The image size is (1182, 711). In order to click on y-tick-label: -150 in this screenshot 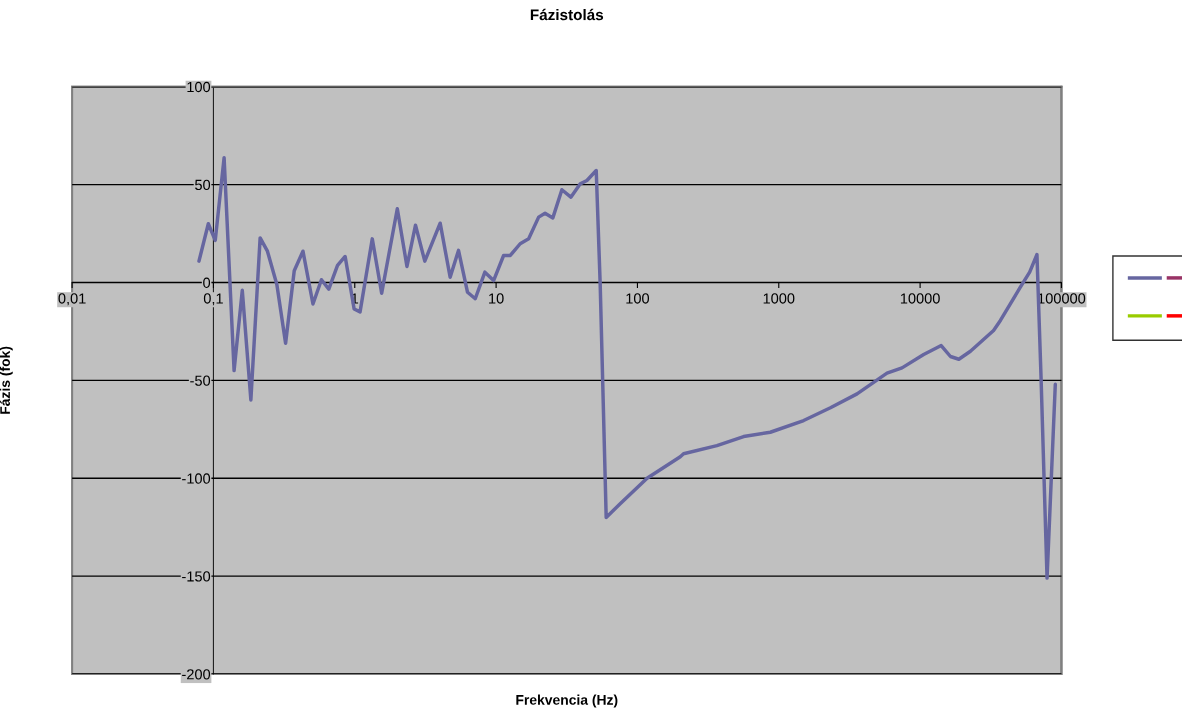, I will do `click(196, 576)`.